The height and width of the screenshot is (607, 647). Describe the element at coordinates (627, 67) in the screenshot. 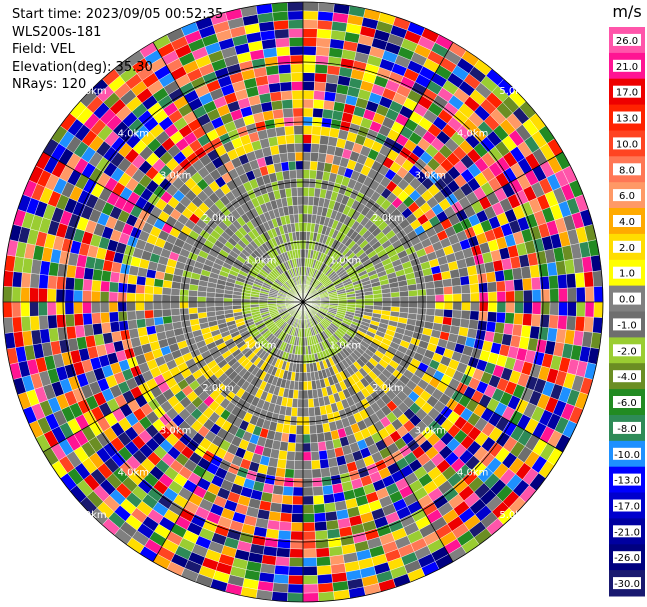

I see `colorbar-tick-label: 21.0` at that location.